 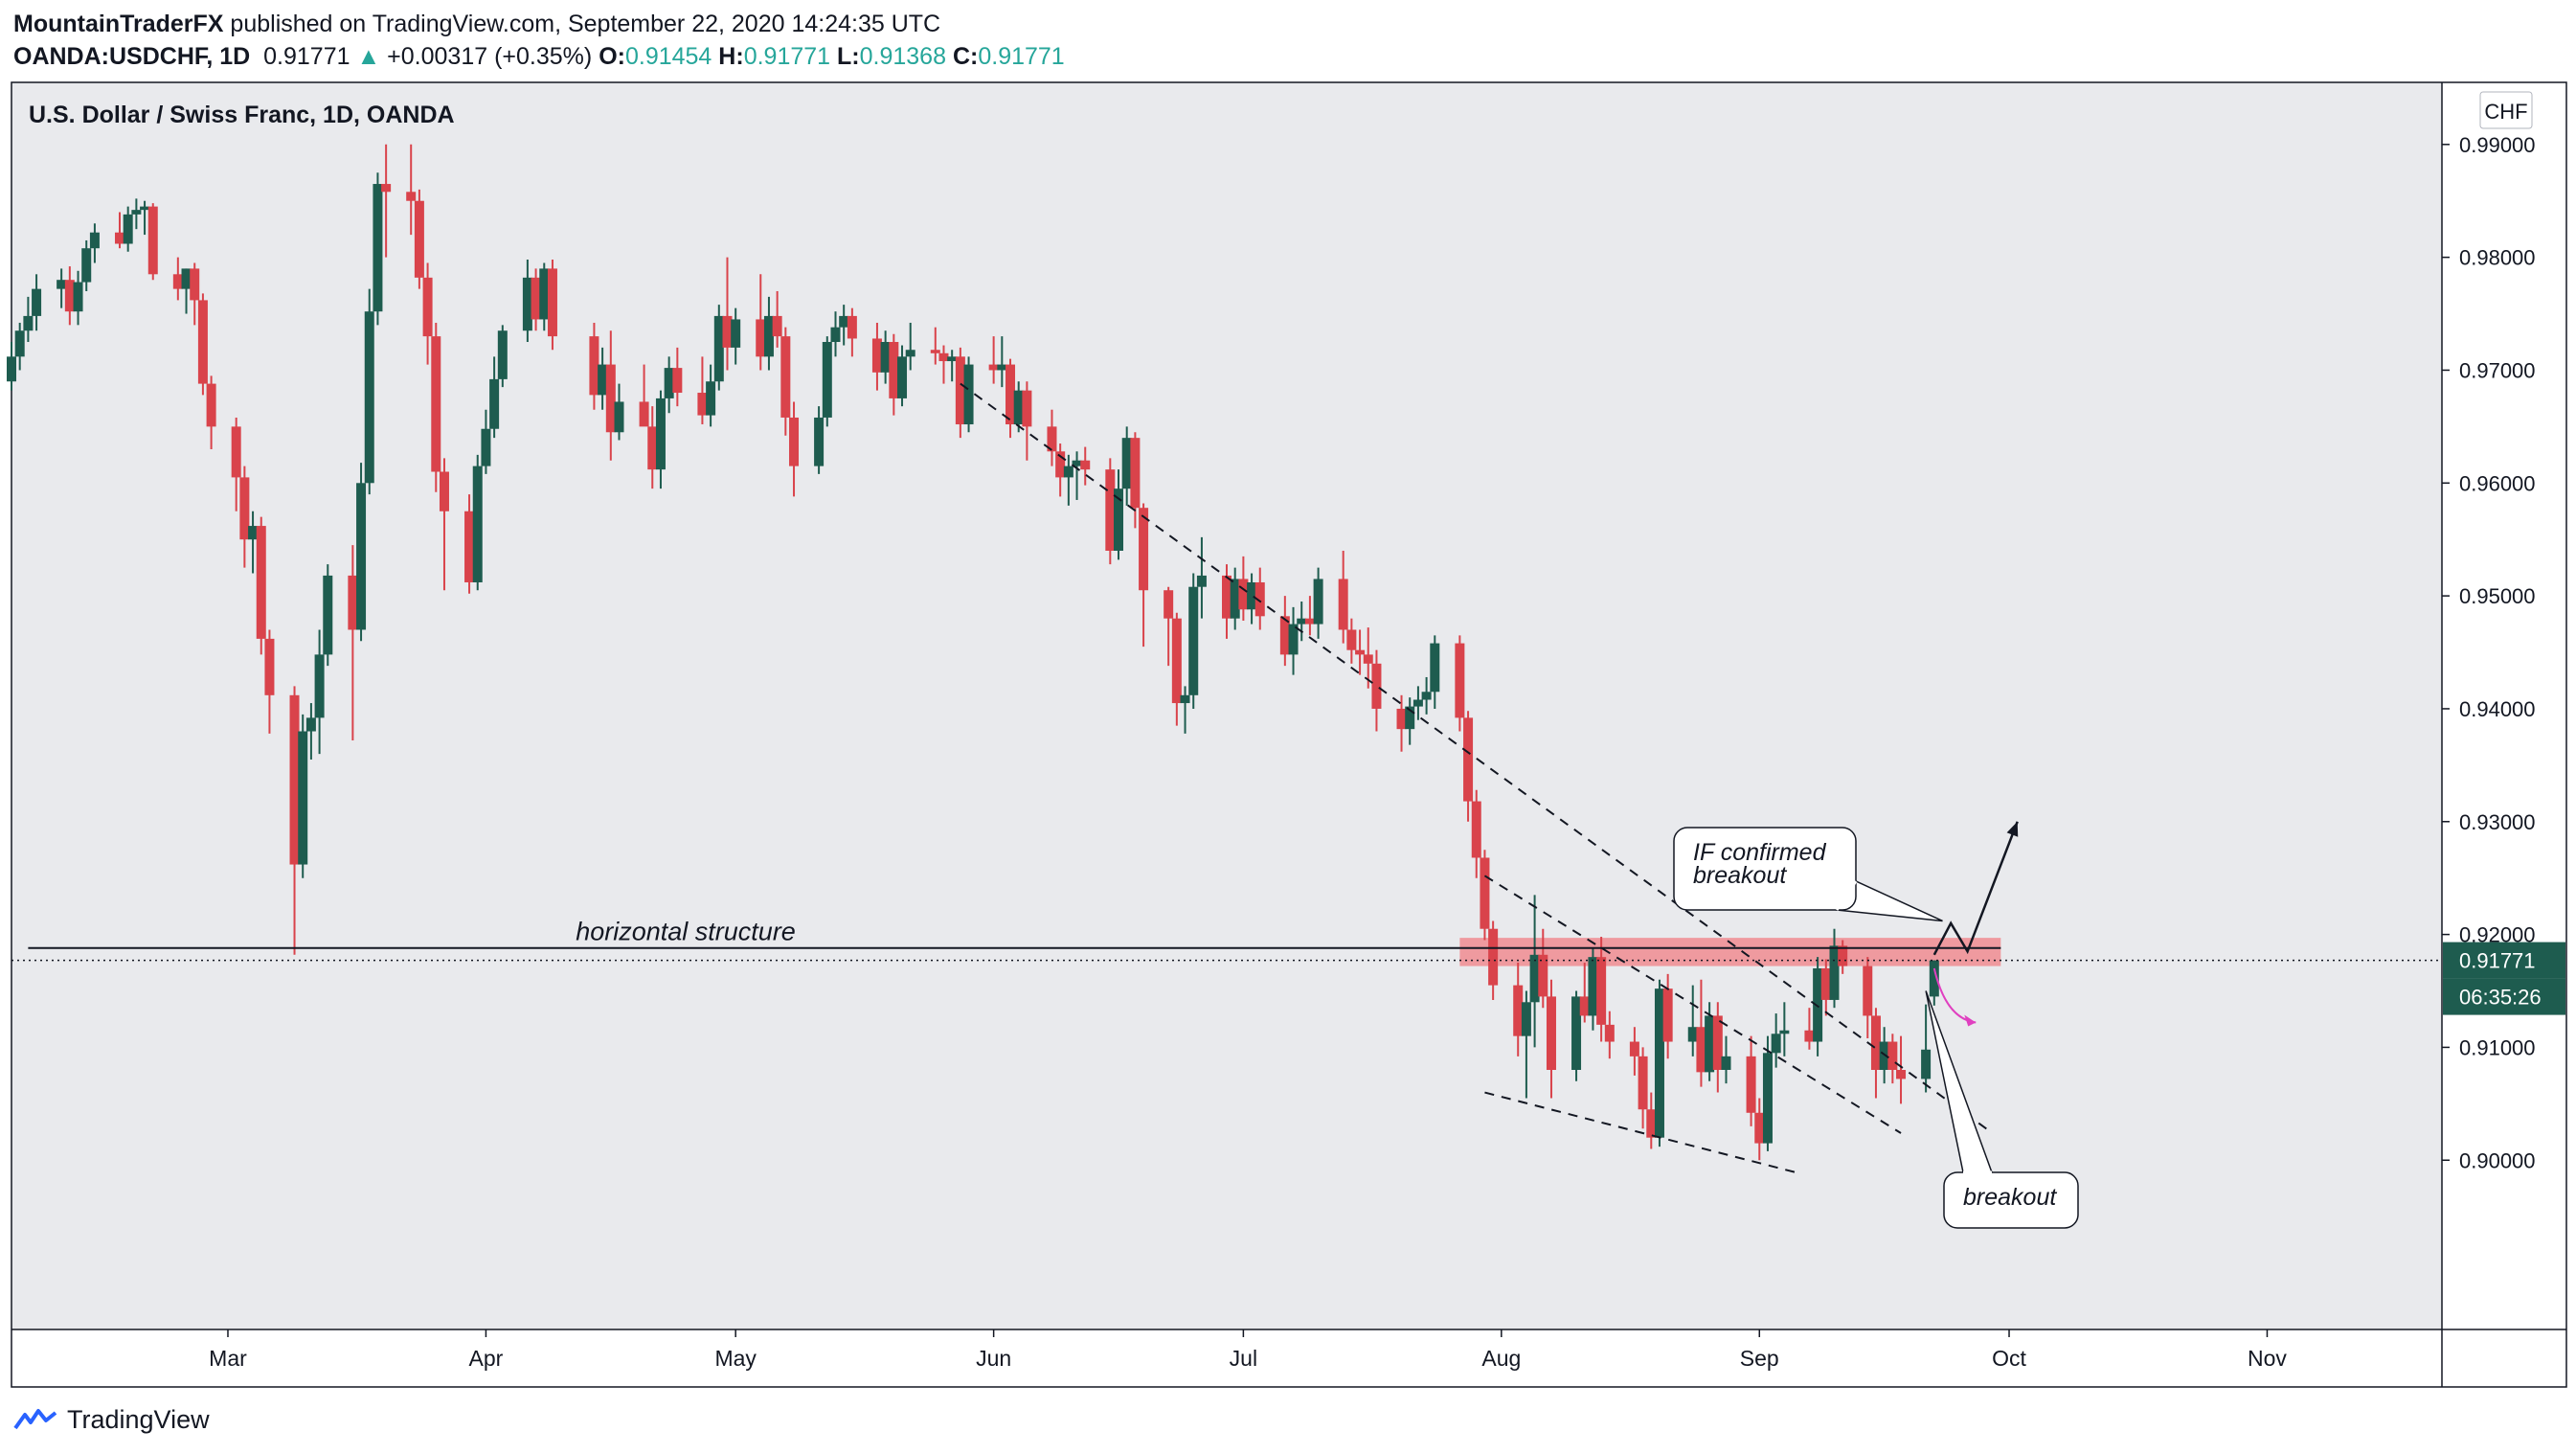 I want to click on time-tick-label: Mar, so click(x=228, y=1358).